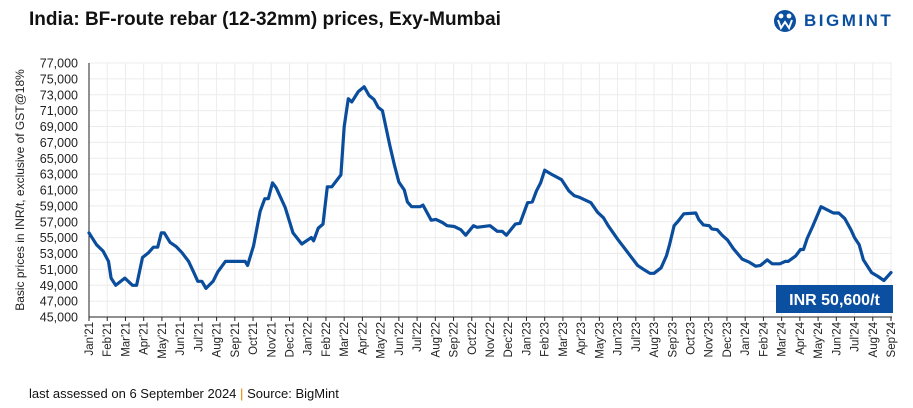 The width and height of the screenshot is (913, 408). Describe the element at coordinates (59, 222) in the screenshot. I see `y-tick-label: 57,000` at that location.